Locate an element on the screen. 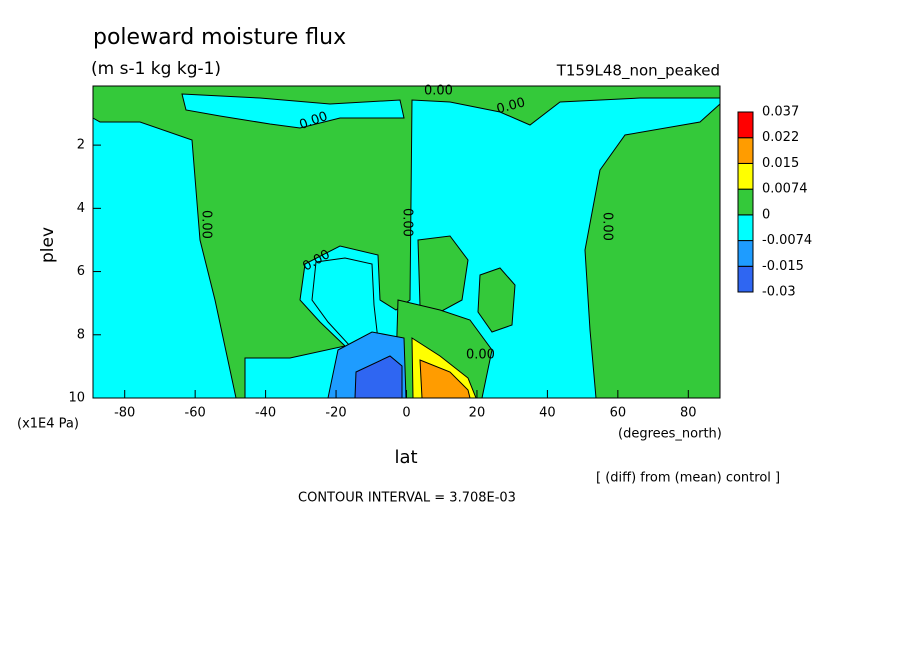 This screenshot has height=658, width=904. x-units: (degrees_north) is located at coordinates (670, 434).